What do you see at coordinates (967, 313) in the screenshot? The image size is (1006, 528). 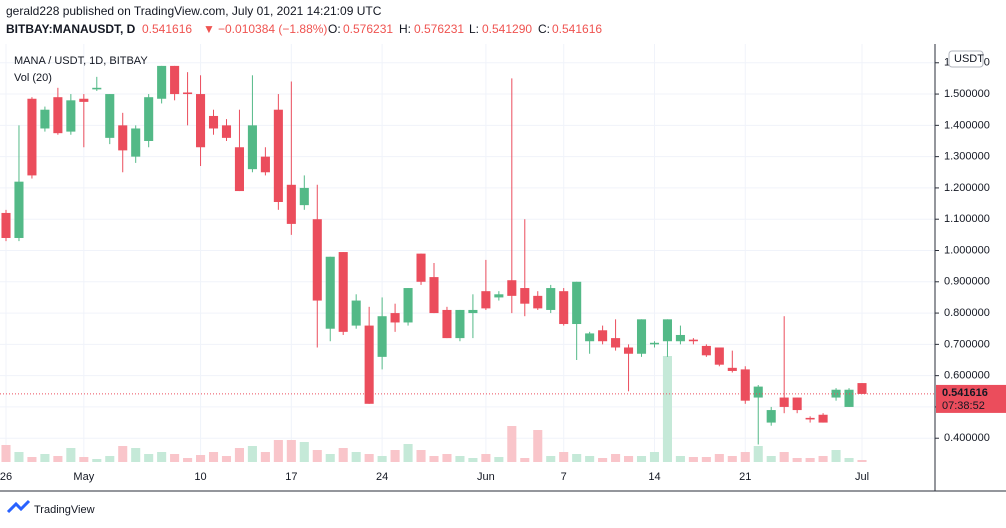 I see `y-tick-label: 0.800000` at bounding box center [967, 313].